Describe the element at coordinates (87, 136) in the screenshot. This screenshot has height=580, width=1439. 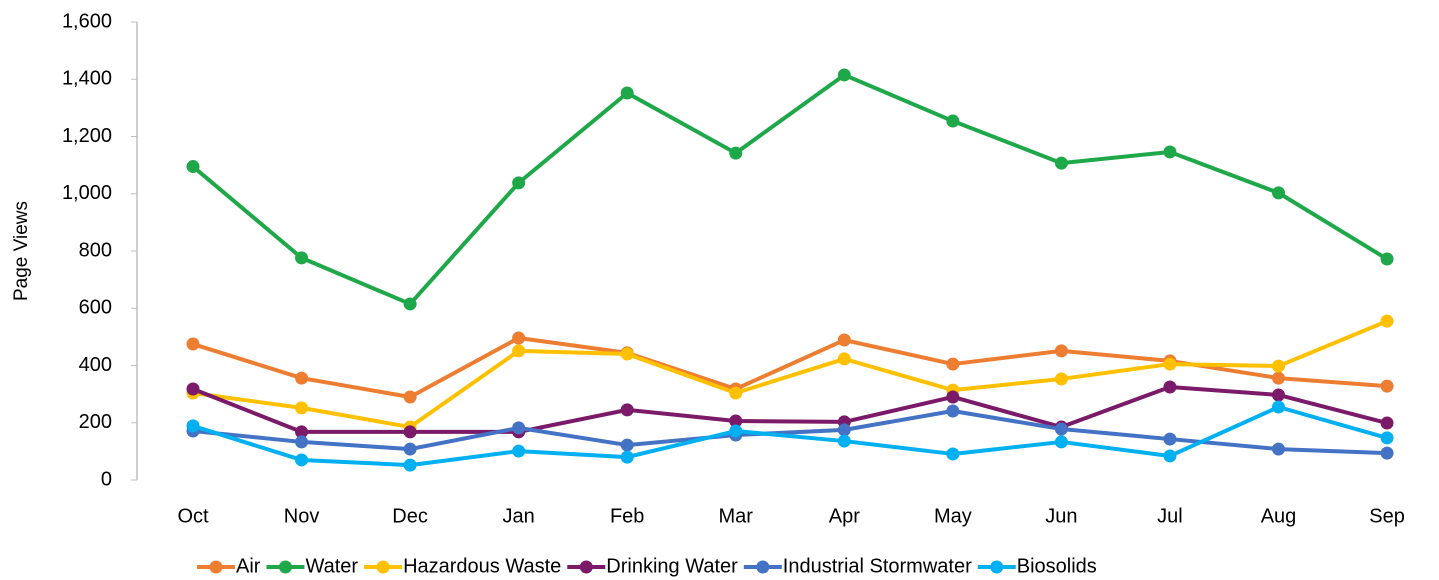
I see `y-tick-label: 1,200` at that location.